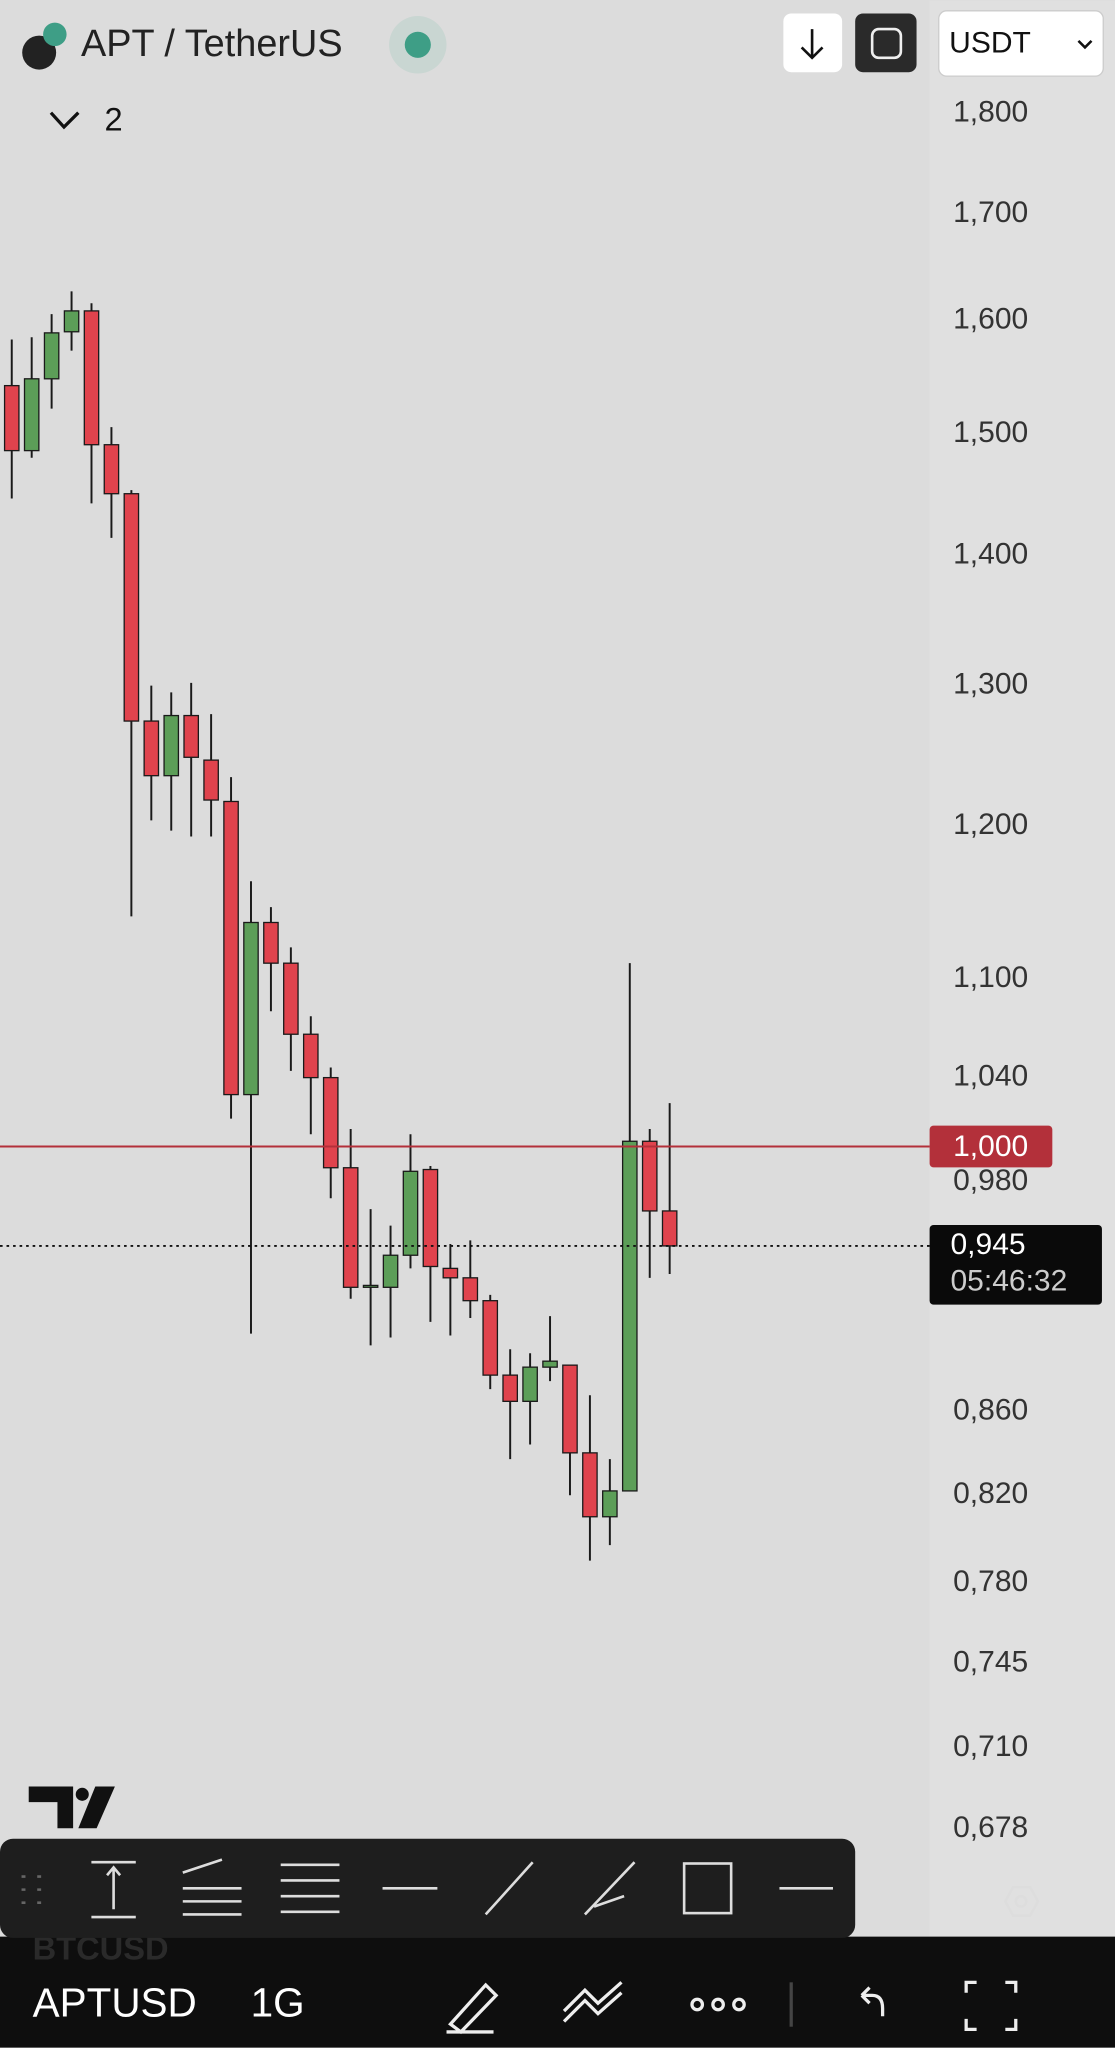 The image size is (1115, 2048). Describe the element at coordinates (812, 44) in the screenshot. I see `arrow-icon` at that location.